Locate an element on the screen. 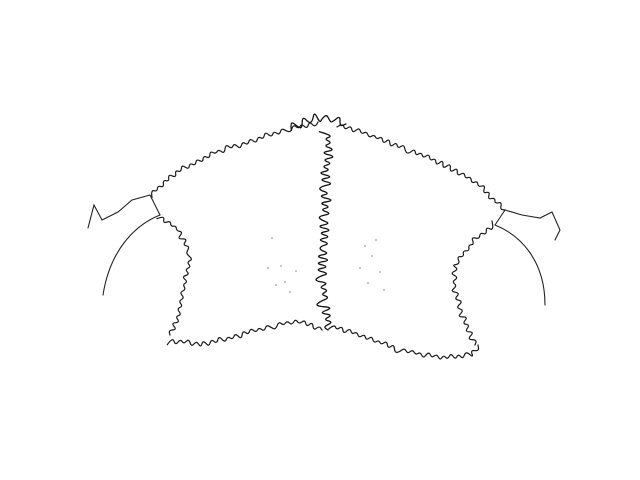 The image size is (640, 480). stipple-dots is located at coordinates (326, 265).